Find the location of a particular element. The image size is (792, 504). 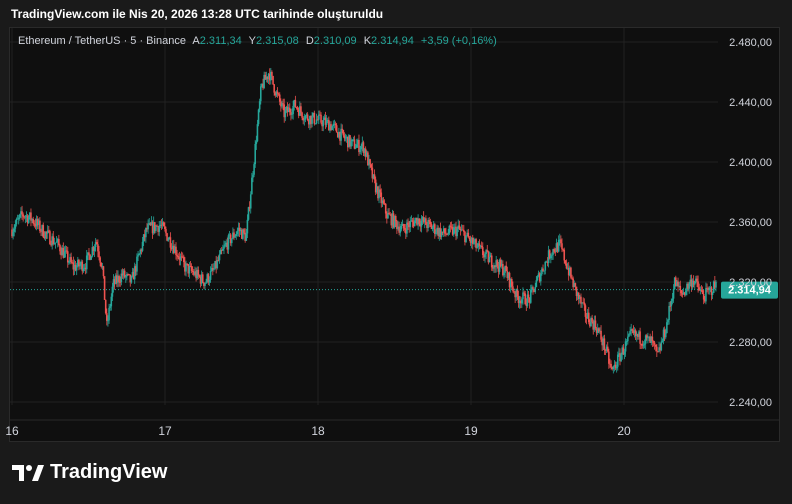

close-value: 2.314,94 is located at coordinates (392, 41).